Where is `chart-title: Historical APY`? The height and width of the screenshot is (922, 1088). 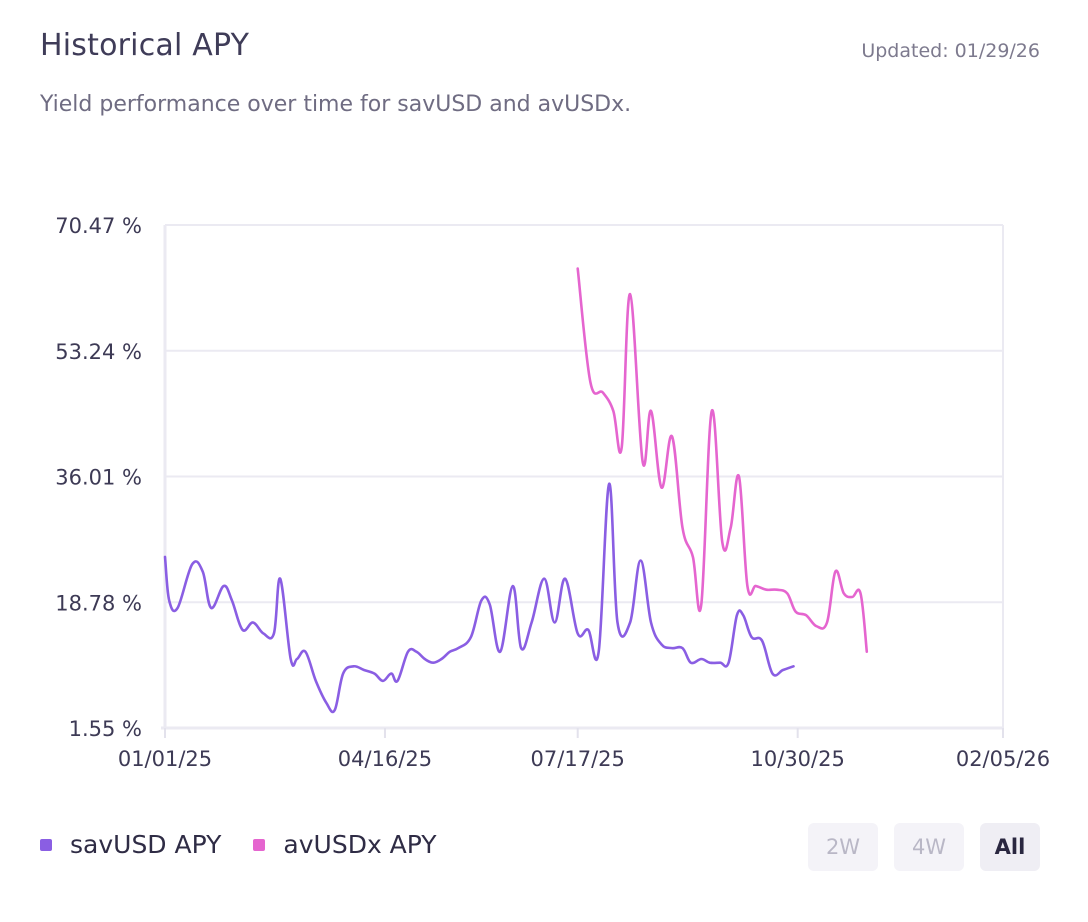
chart-title: Historical APY is located at coordinates (145, 45).